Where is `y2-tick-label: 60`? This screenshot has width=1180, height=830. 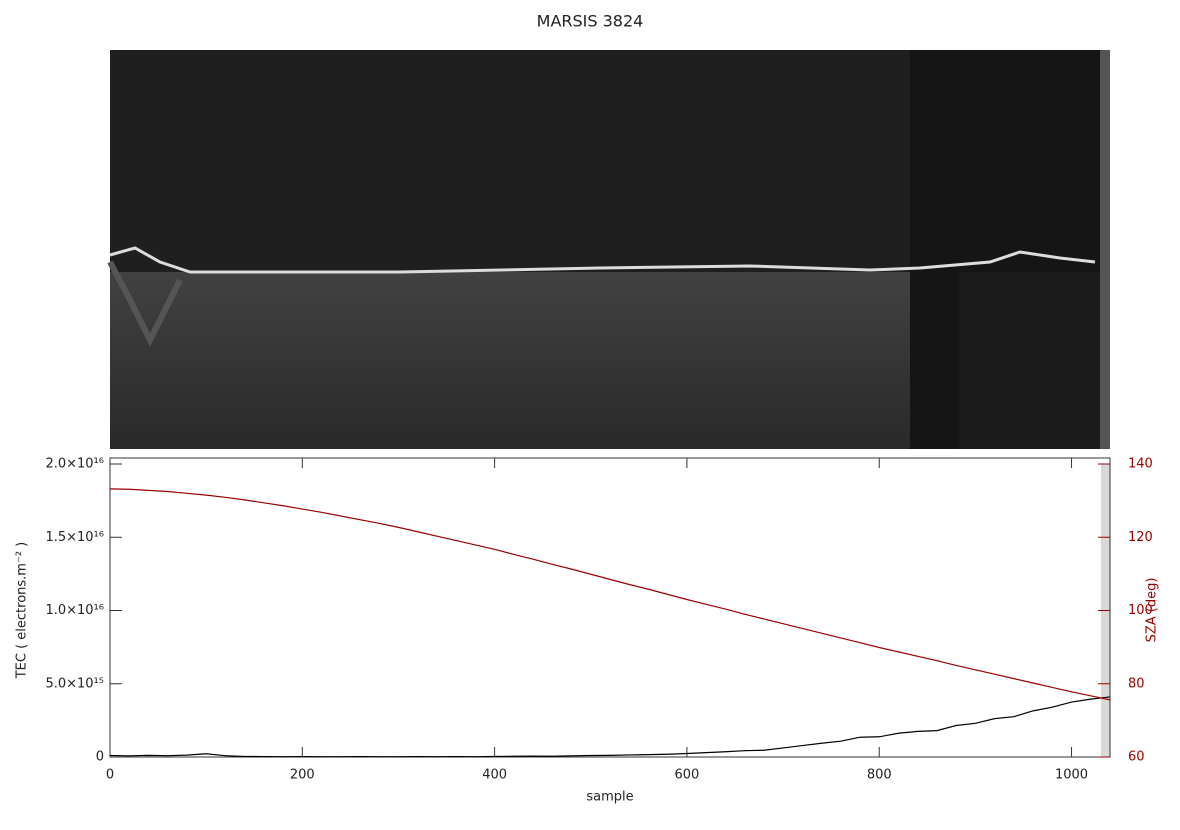
y2-tick-label: 60 is located at coordinates (1136, 757).